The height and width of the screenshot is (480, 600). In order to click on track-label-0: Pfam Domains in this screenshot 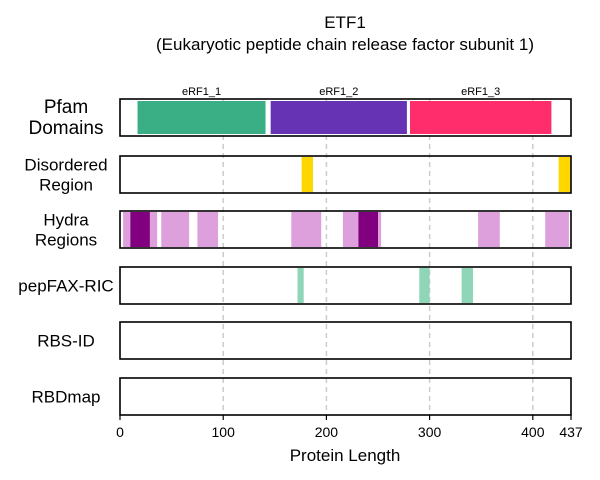, I will do `click(66, 118)`.